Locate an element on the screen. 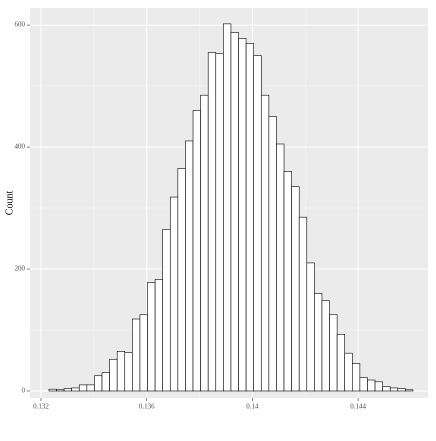 The image size is (436, 441). y-tick-label: 200 is located at coordinates (20, 269).